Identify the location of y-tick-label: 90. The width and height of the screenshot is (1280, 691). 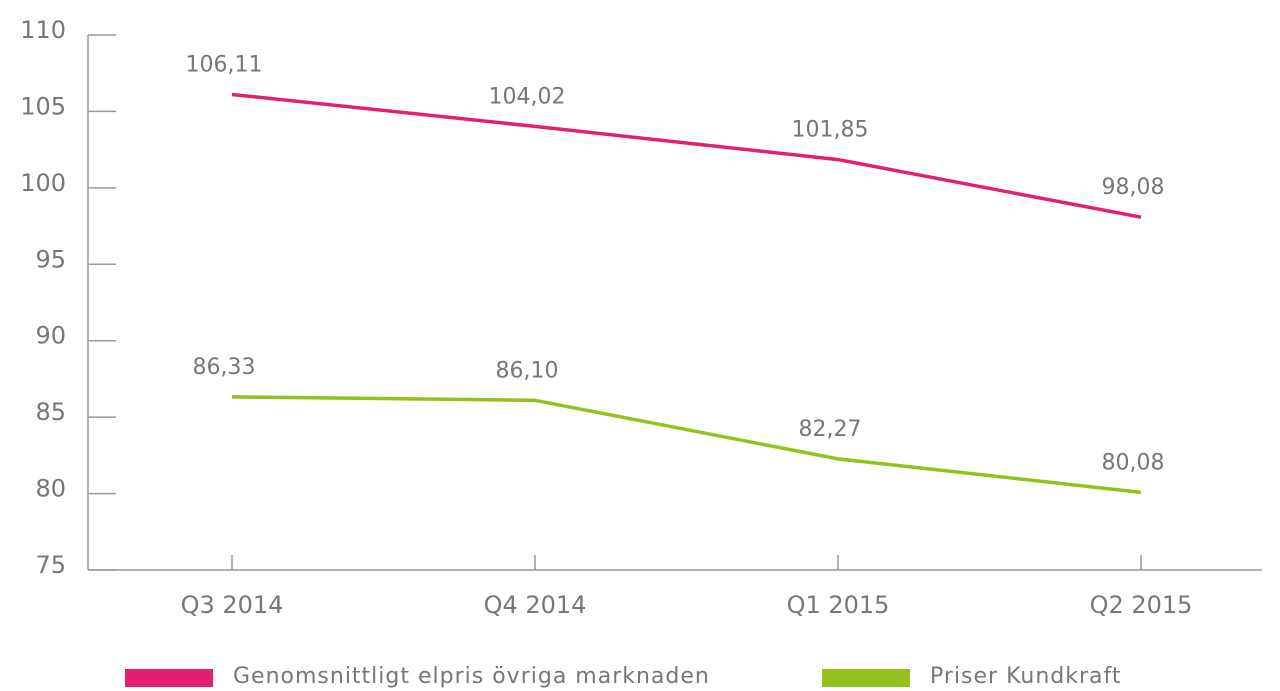
(50, 336).